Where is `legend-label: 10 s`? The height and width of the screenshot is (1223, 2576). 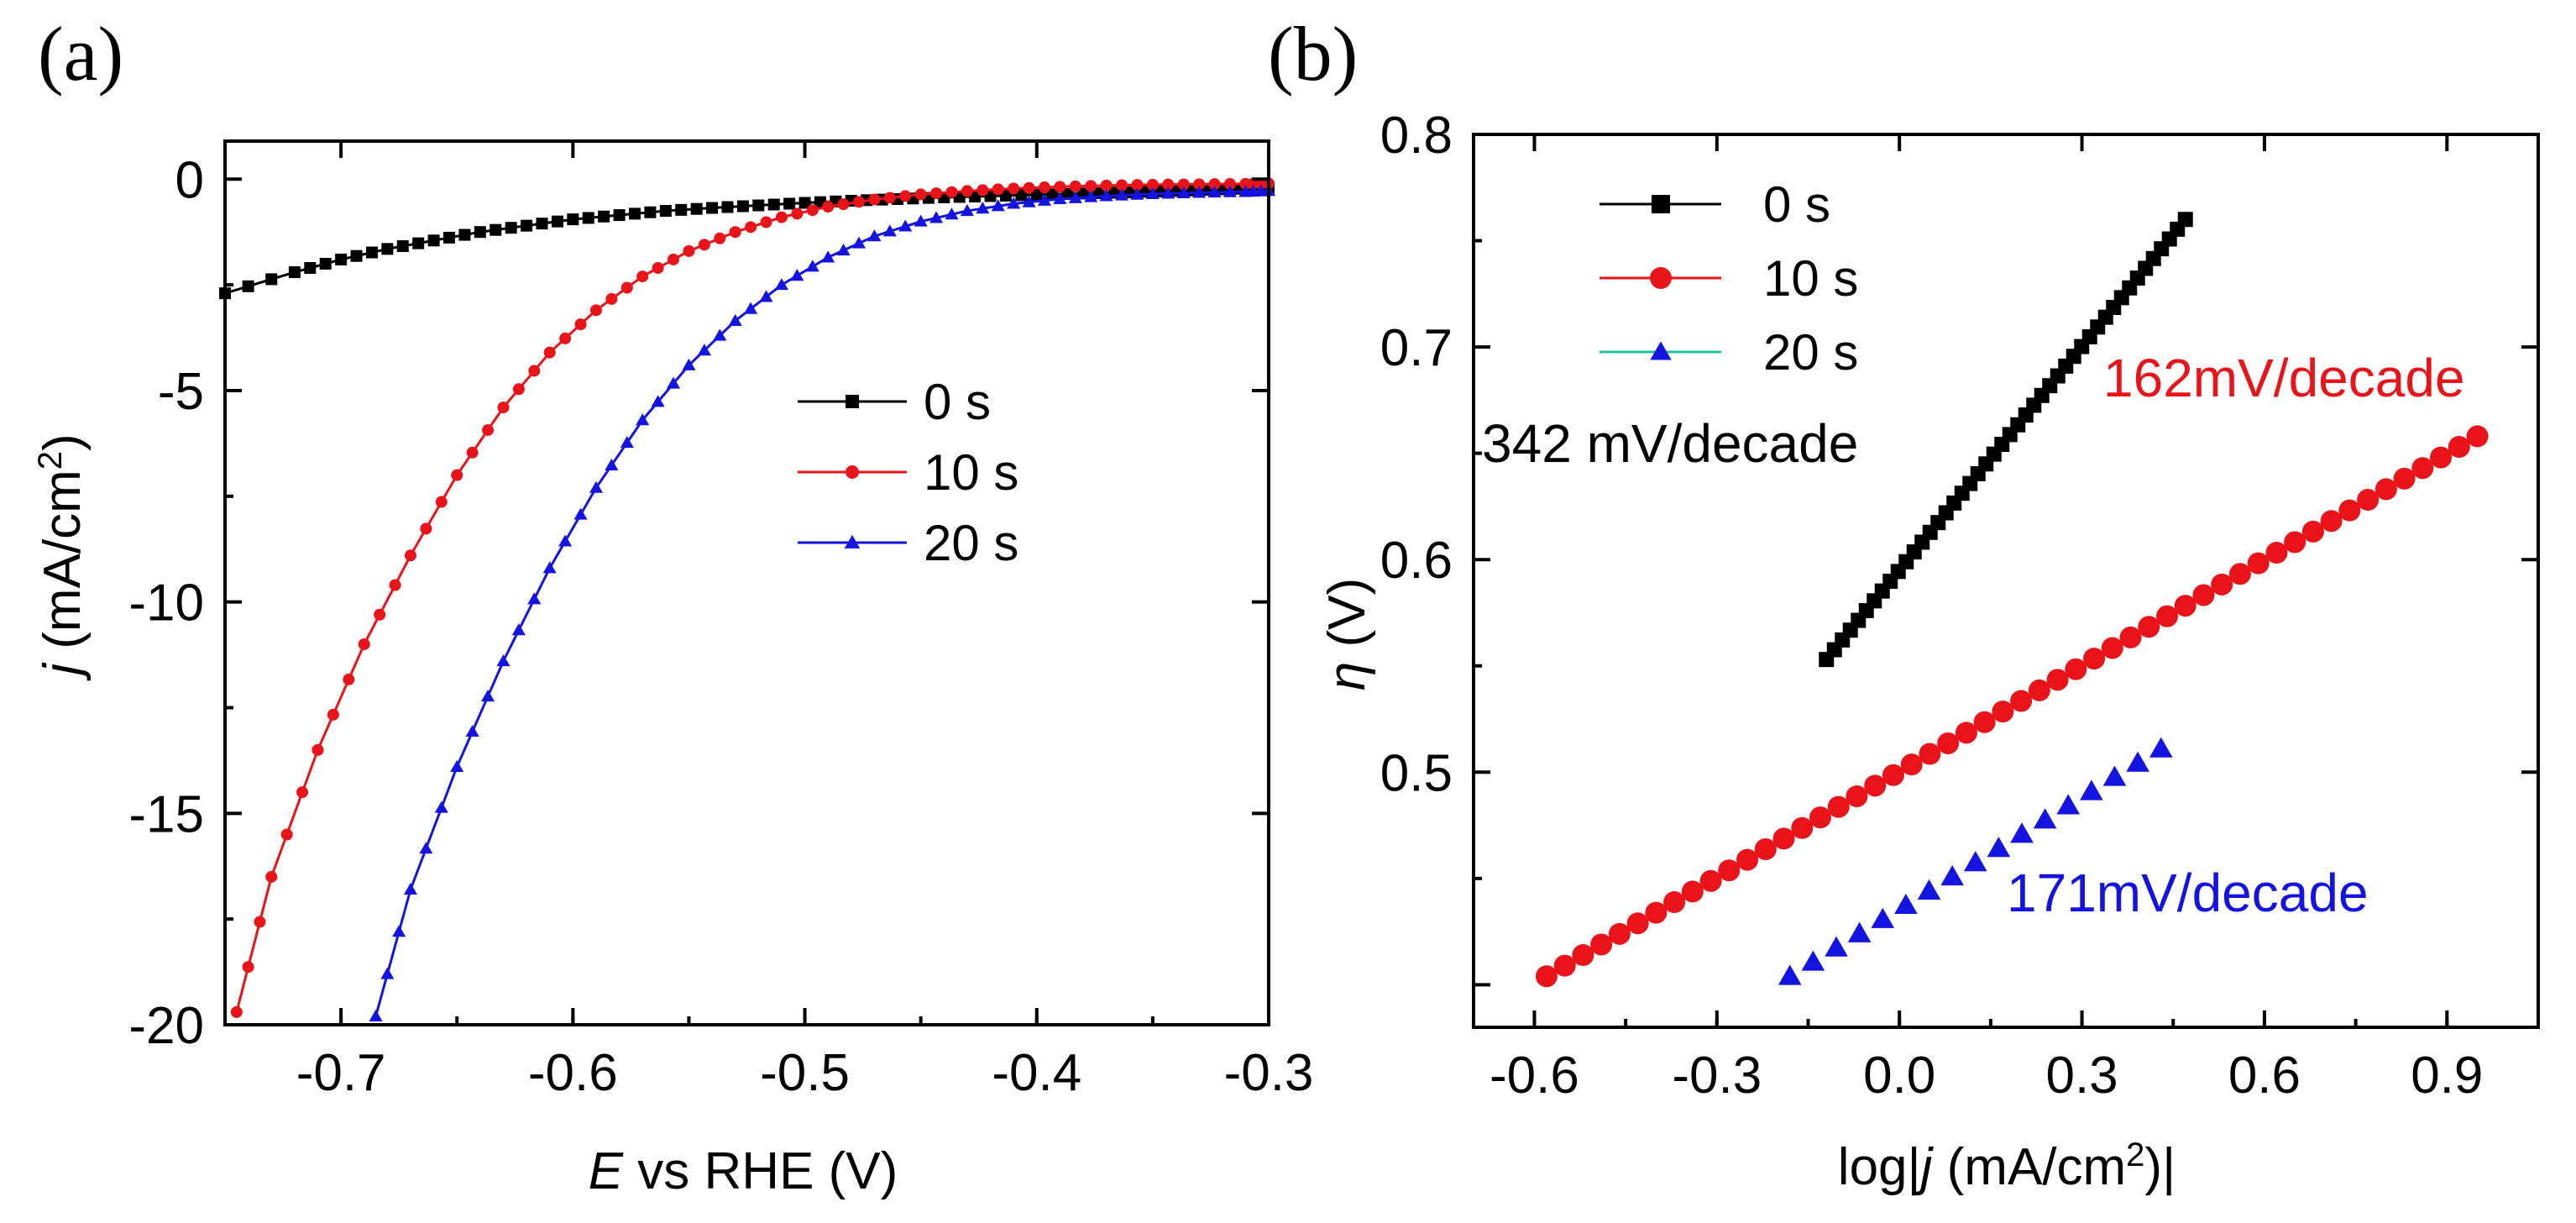
legend-label: 10 s is located at coordinates (971, 472).